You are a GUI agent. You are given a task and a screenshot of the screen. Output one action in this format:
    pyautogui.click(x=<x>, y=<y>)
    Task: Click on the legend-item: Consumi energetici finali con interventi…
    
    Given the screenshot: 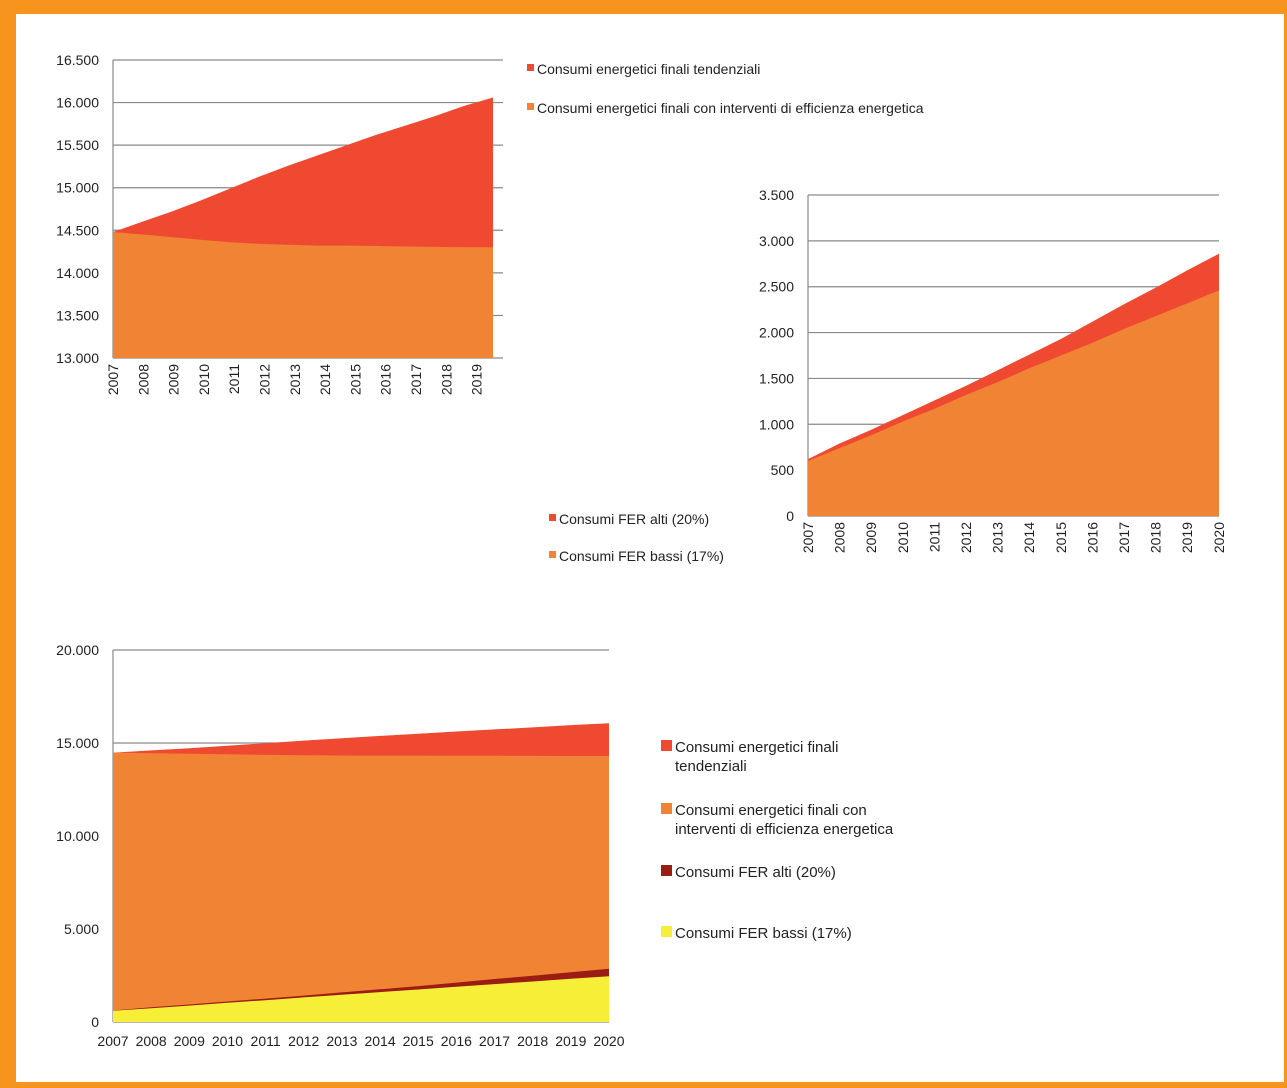 What is the action you would take?
    pyautogui.click(x=725, y=108)
    